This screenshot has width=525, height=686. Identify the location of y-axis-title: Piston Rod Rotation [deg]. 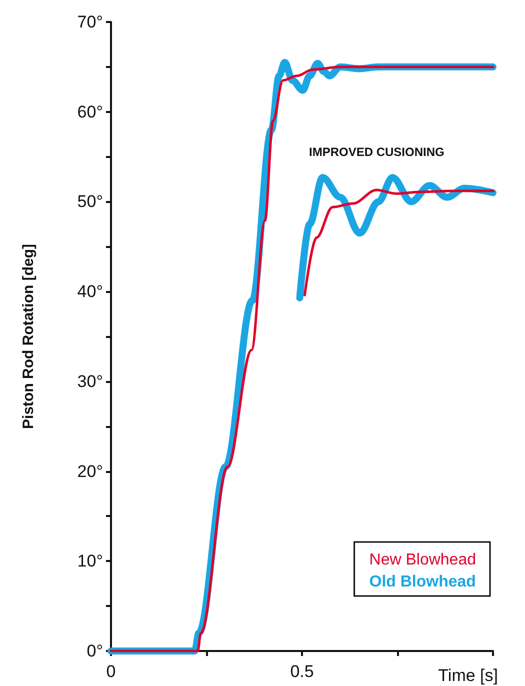
(28, 336).